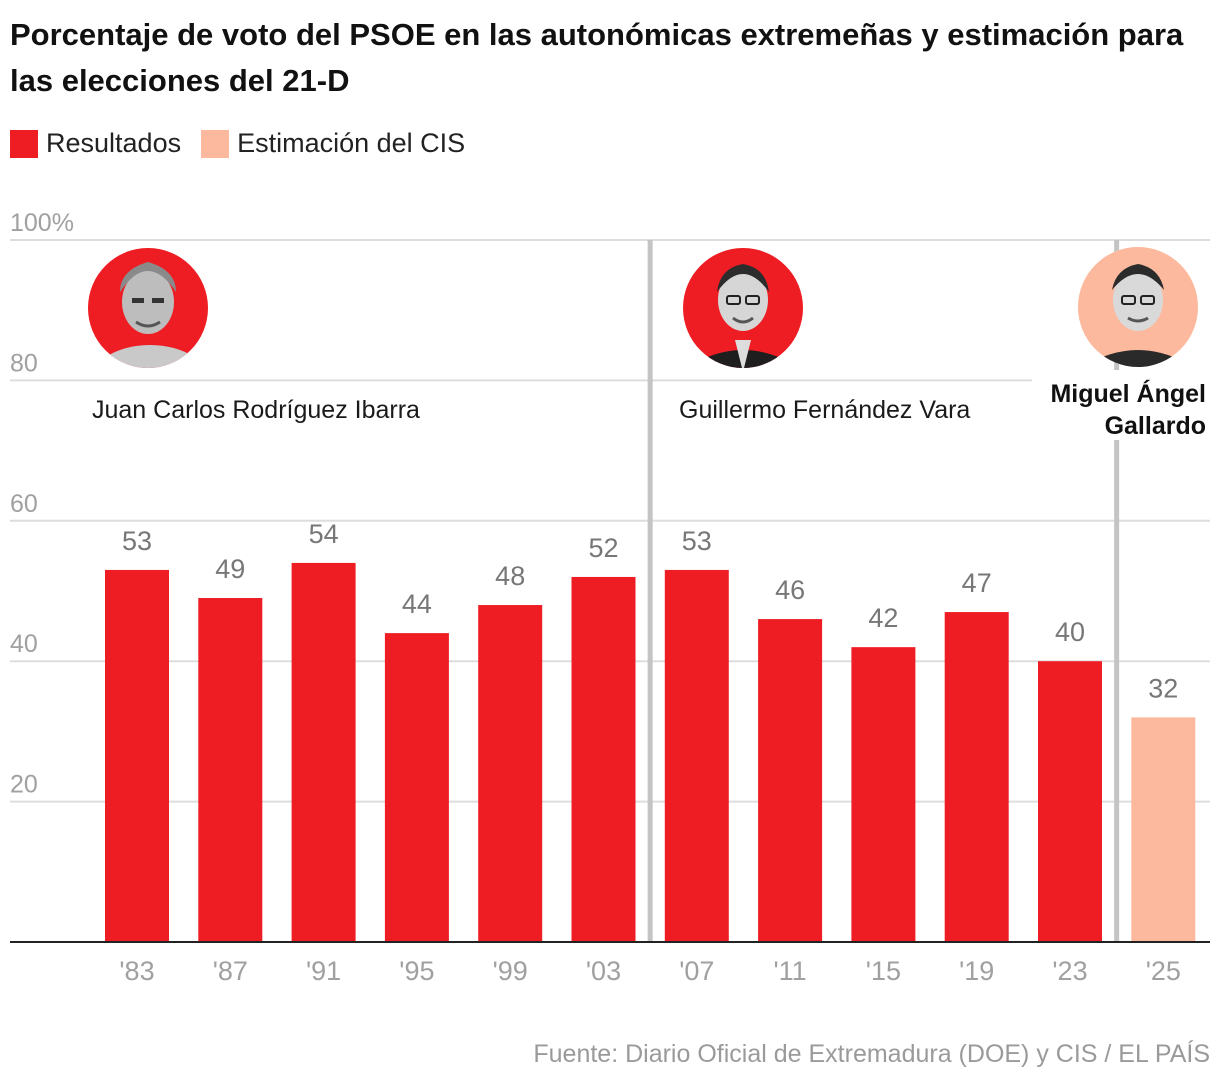 The width and height of the screenshot is (1220, 1084). What do you see at coordinates (510, 576) in the screenshot?
I see `value-label: 48` at bounding box center [510, 576].